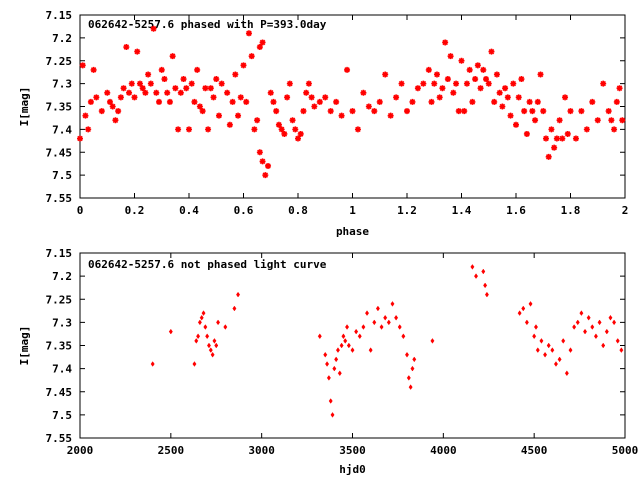 The image size is (640, 480). I want to click on y-tick-label: 7.15, so click(59, 253).